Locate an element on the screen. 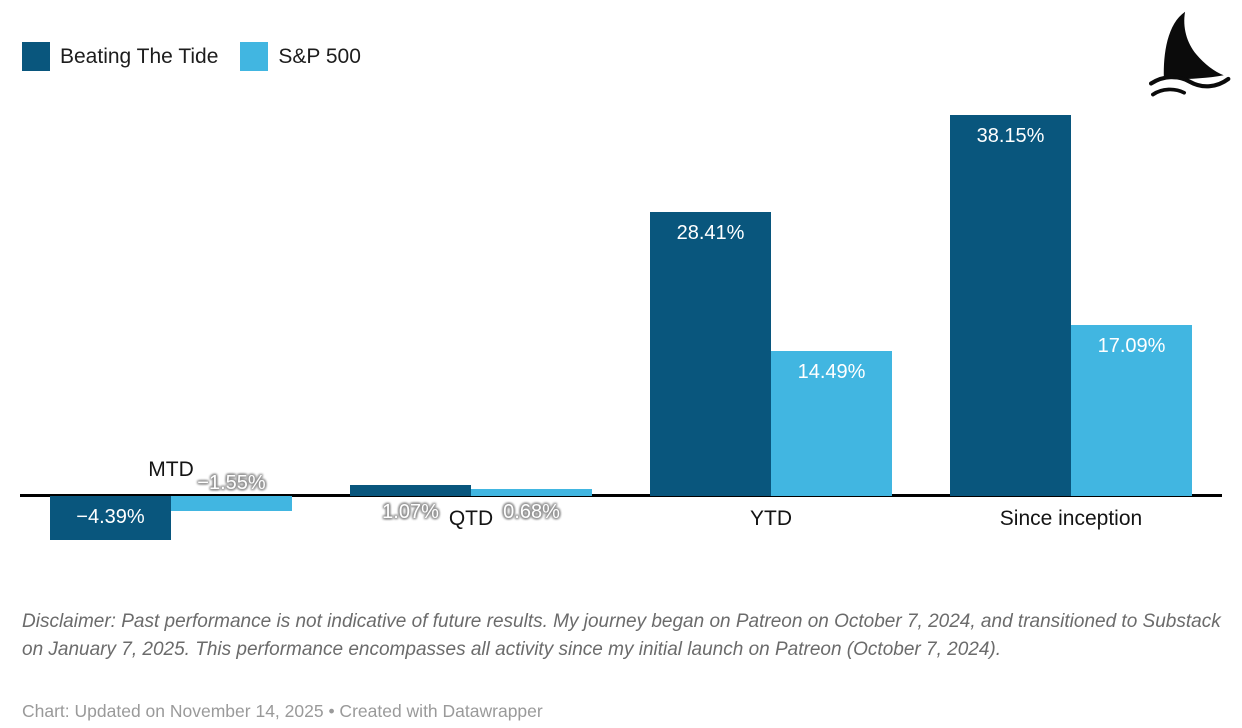 The width and height of the screenshot is (1242, 728). legend-swatch-beating-the-tide is located at coordinates (36, 56).